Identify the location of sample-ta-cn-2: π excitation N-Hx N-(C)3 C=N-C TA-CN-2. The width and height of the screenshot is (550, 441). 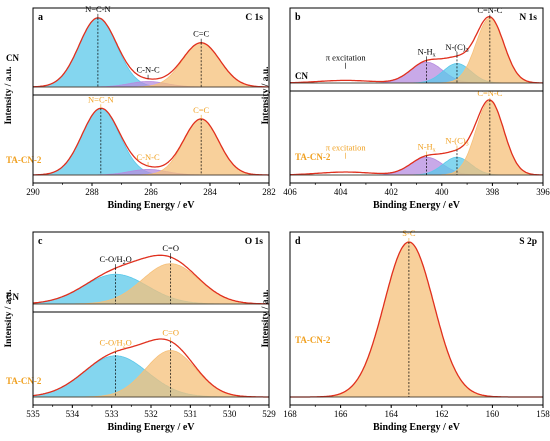
(416, 132).